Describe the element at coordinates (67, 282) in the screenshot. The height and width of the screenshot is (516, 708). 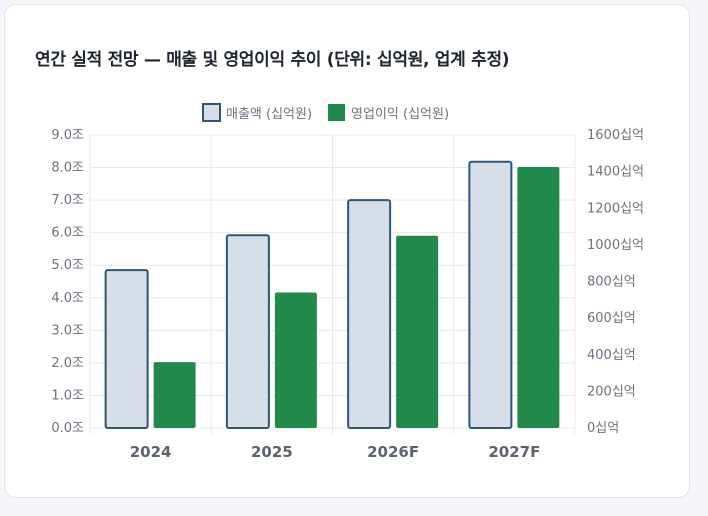
I see `y-axis-left: 0.0조 1.0조 2.0조 3.0조 4.0조 5.0조 6.0조 7.0조 8.0조 9.0조` at that location.